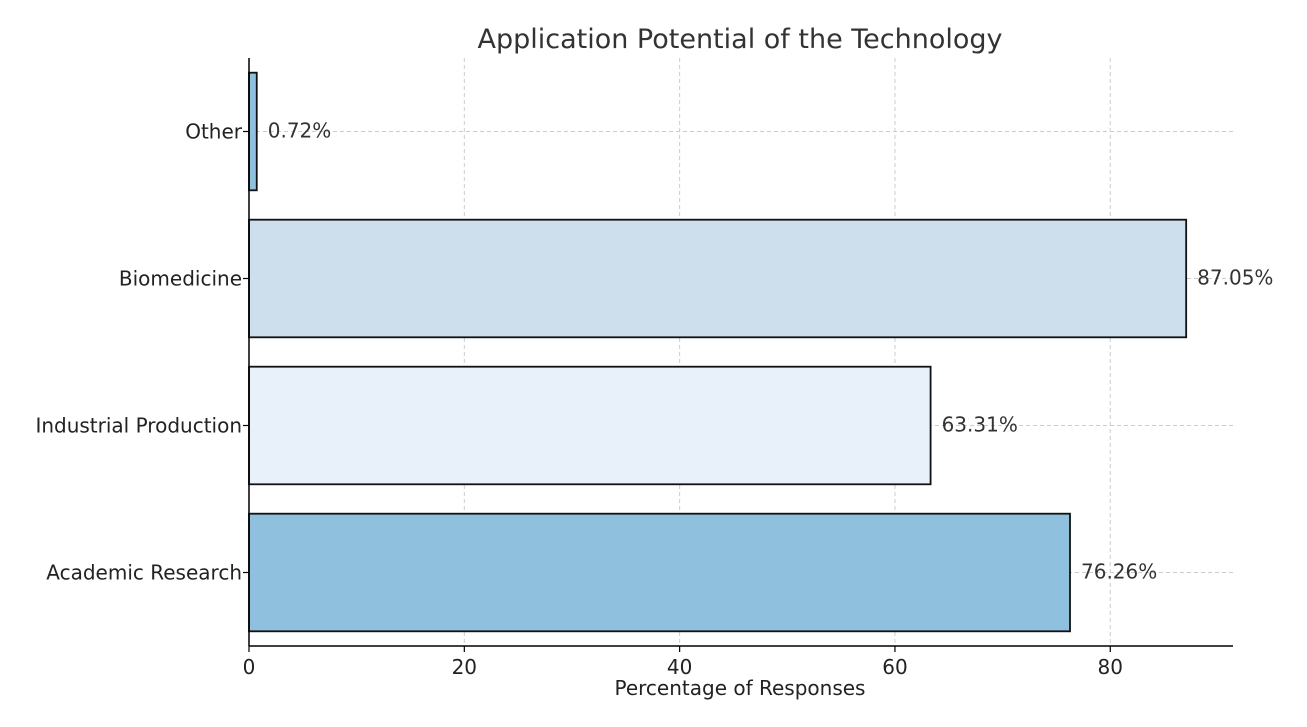 This screenshot has width=1307, height=727. Describe the element at coordinates (679, 667) in the screenshot. I see `x-tick-label: 40` at that location.